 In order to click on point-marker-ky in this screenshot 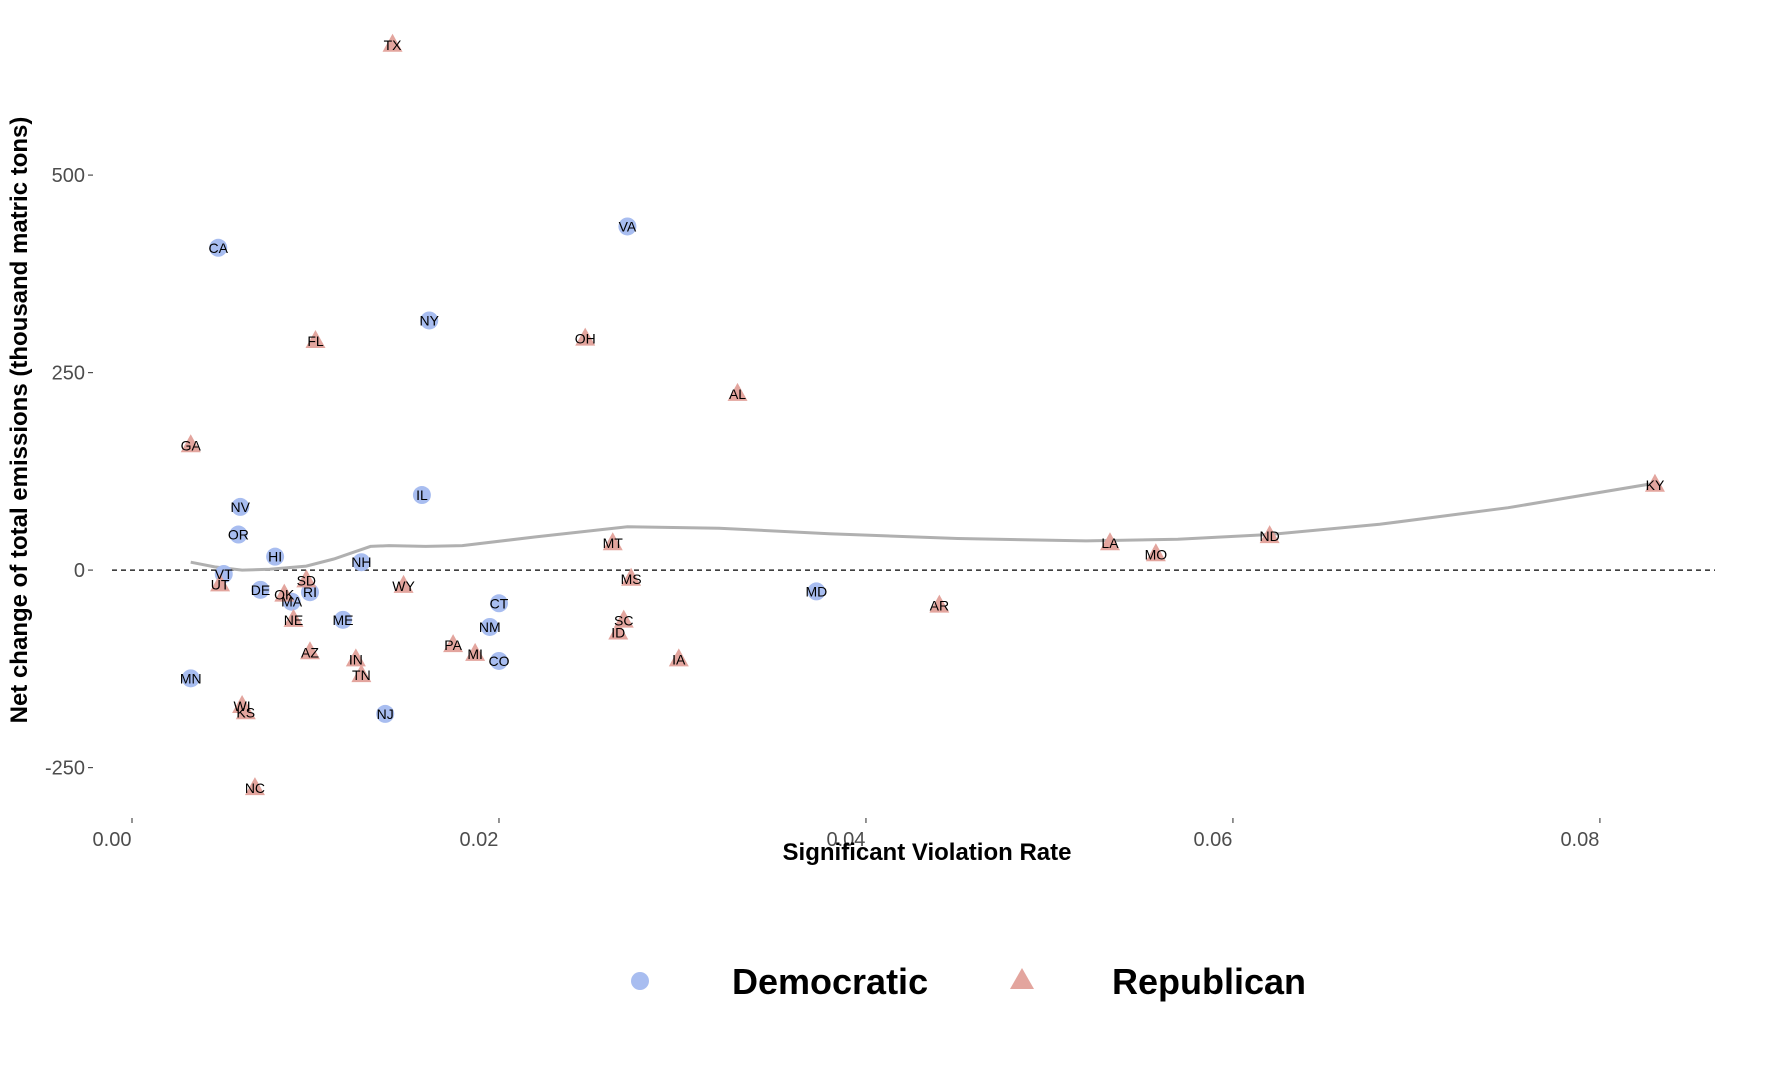, I will do `click(1654, 482)`.